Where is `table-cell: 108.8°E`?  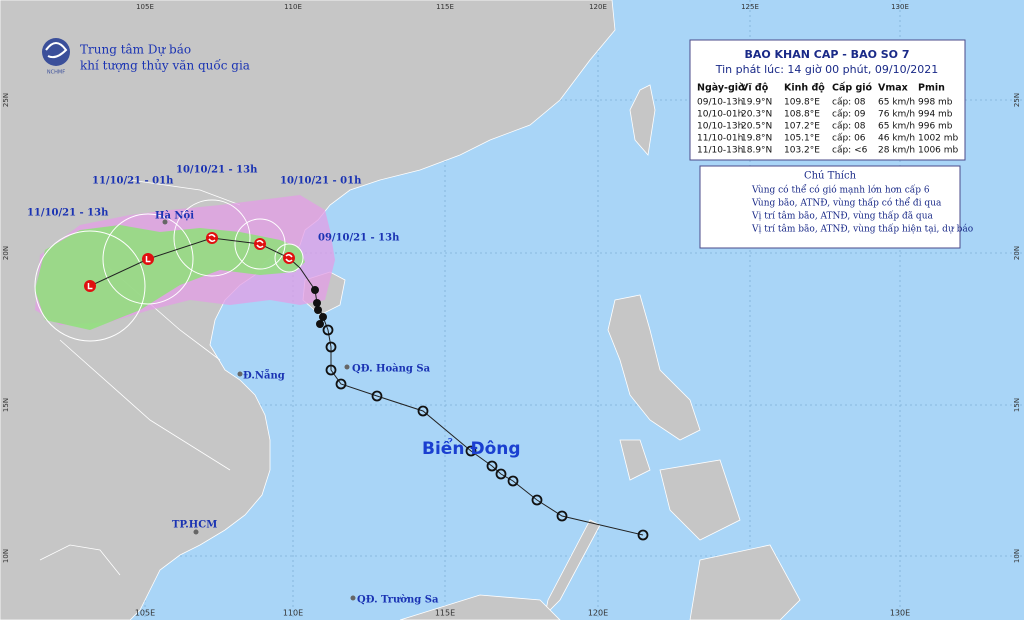
table-cell: 108.8°E is located at coordinates (802, 115).